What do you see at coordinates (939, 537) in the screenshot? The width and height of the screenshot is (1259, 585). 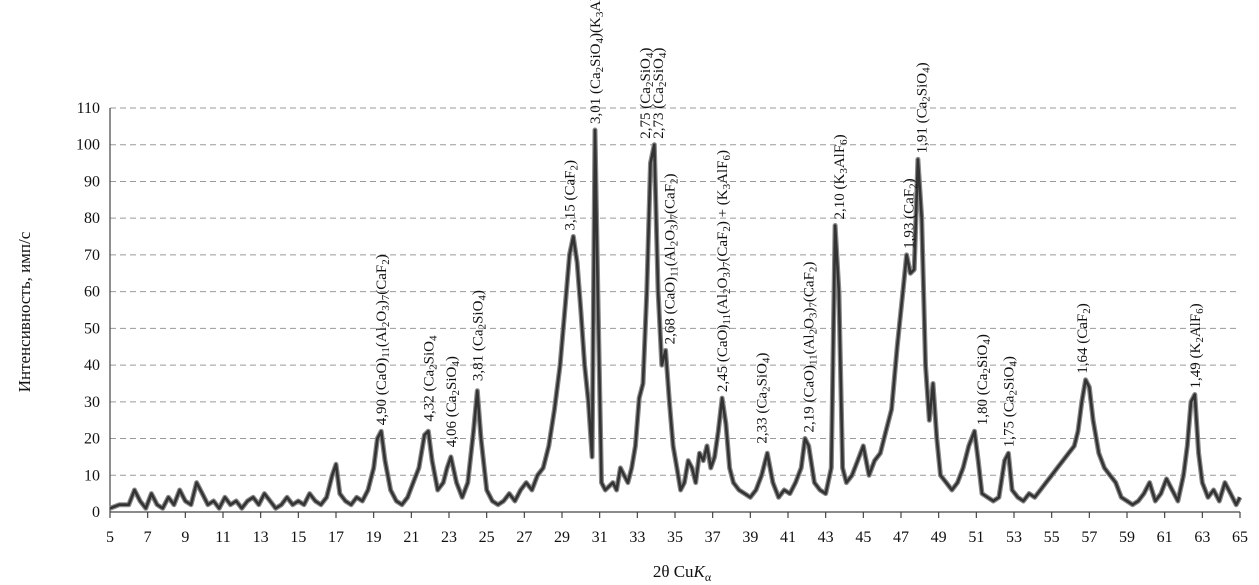 I see `x-tick-label: 49` at bounding box center [939, 537].